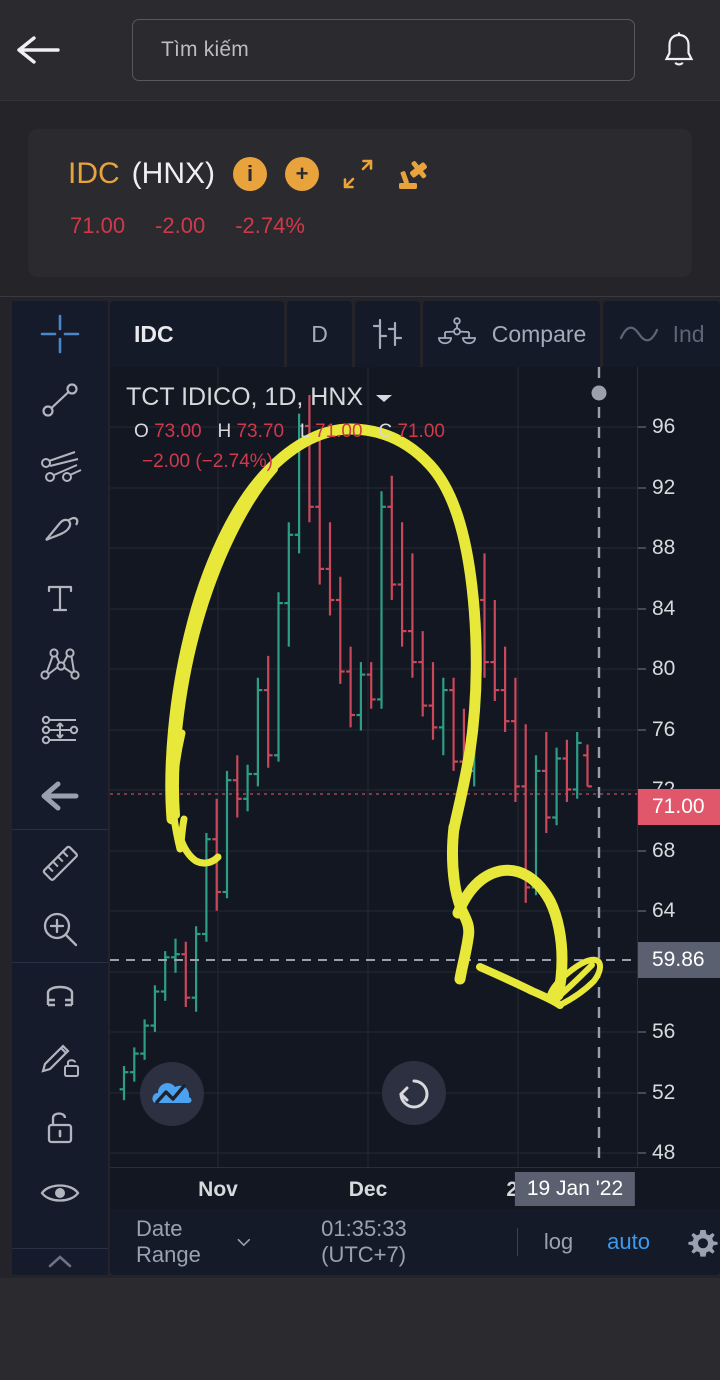  I want to click on last-price-badge: 71.00, so click(679, 807).